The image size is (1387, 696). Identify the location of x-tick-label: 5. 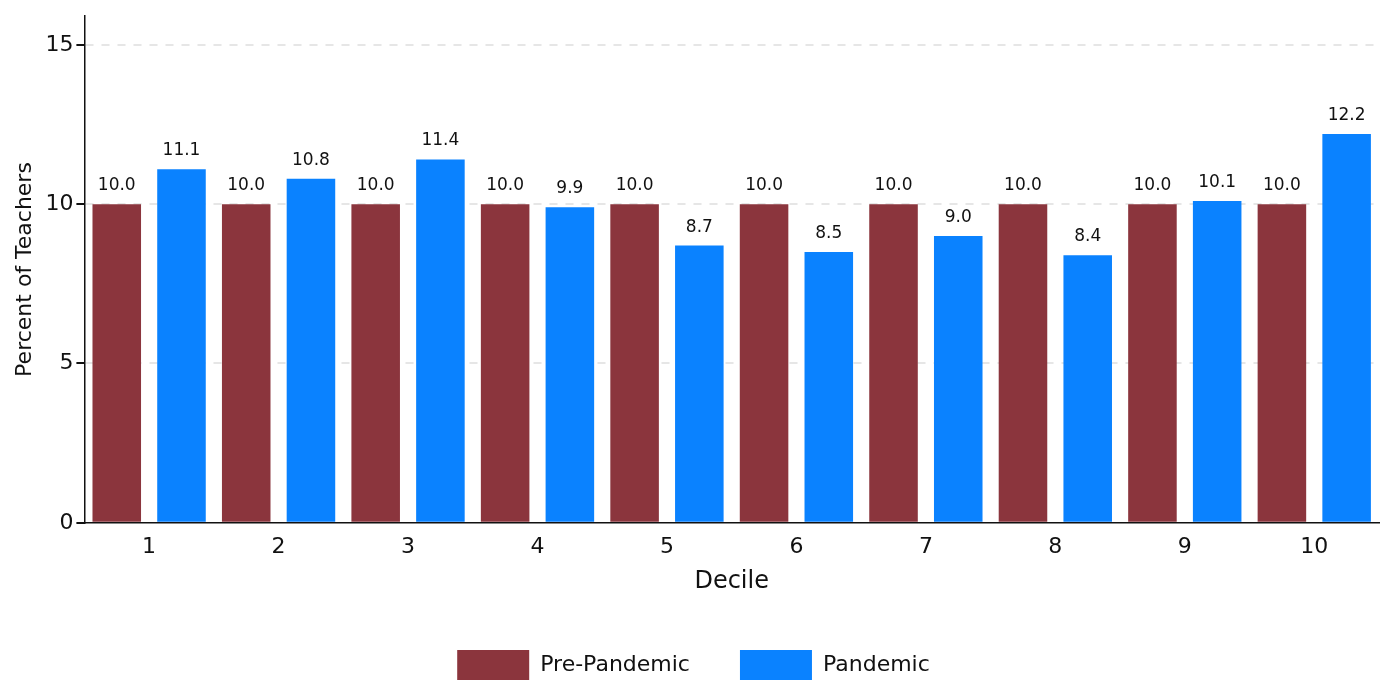
(666, 545).